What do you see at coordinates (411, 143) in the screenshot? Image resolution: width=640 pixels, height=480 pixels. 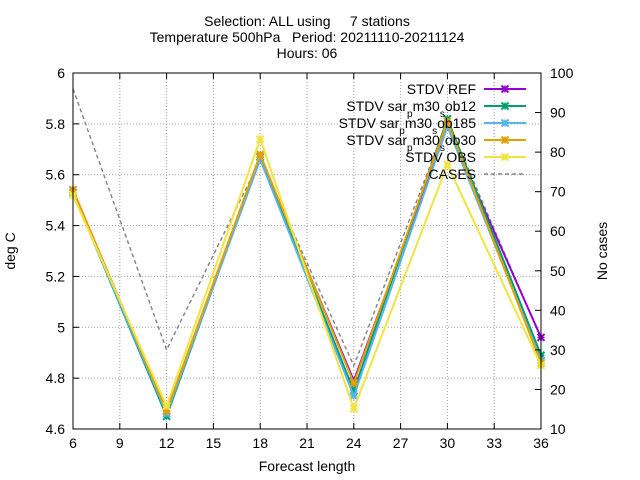 I see `legend-label: STDV sarpm30sob30` at bounding box center [411, 143].